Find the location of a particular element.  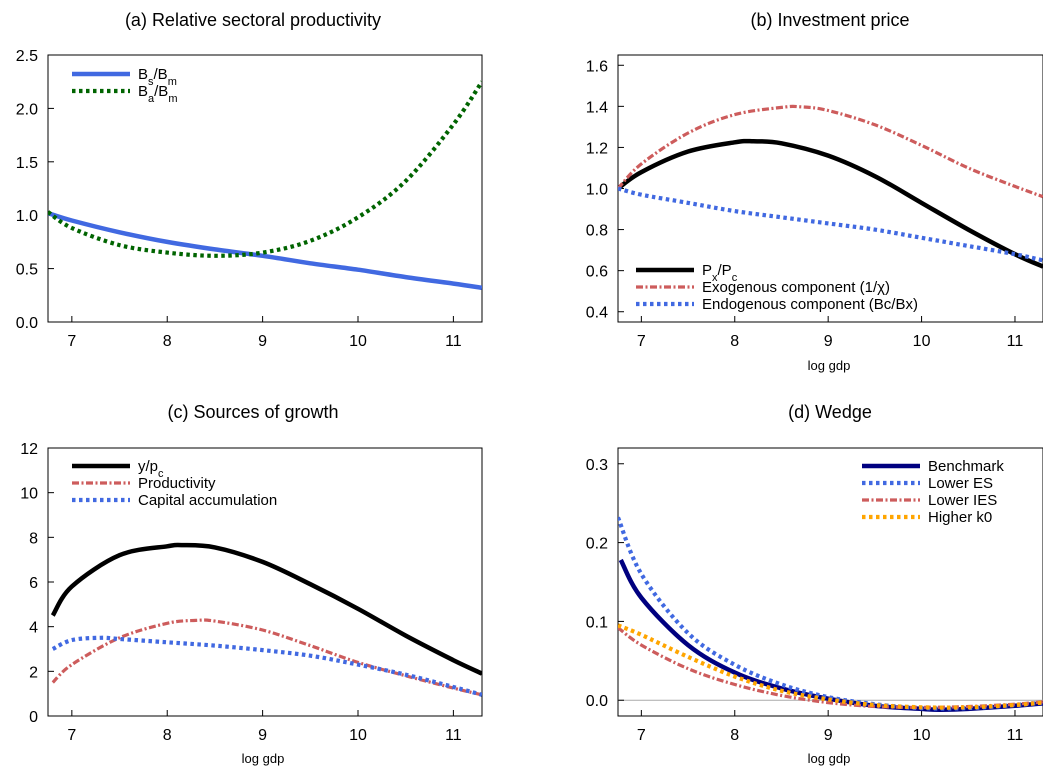

series-line-px-pc is located at coordinates (830, 203).